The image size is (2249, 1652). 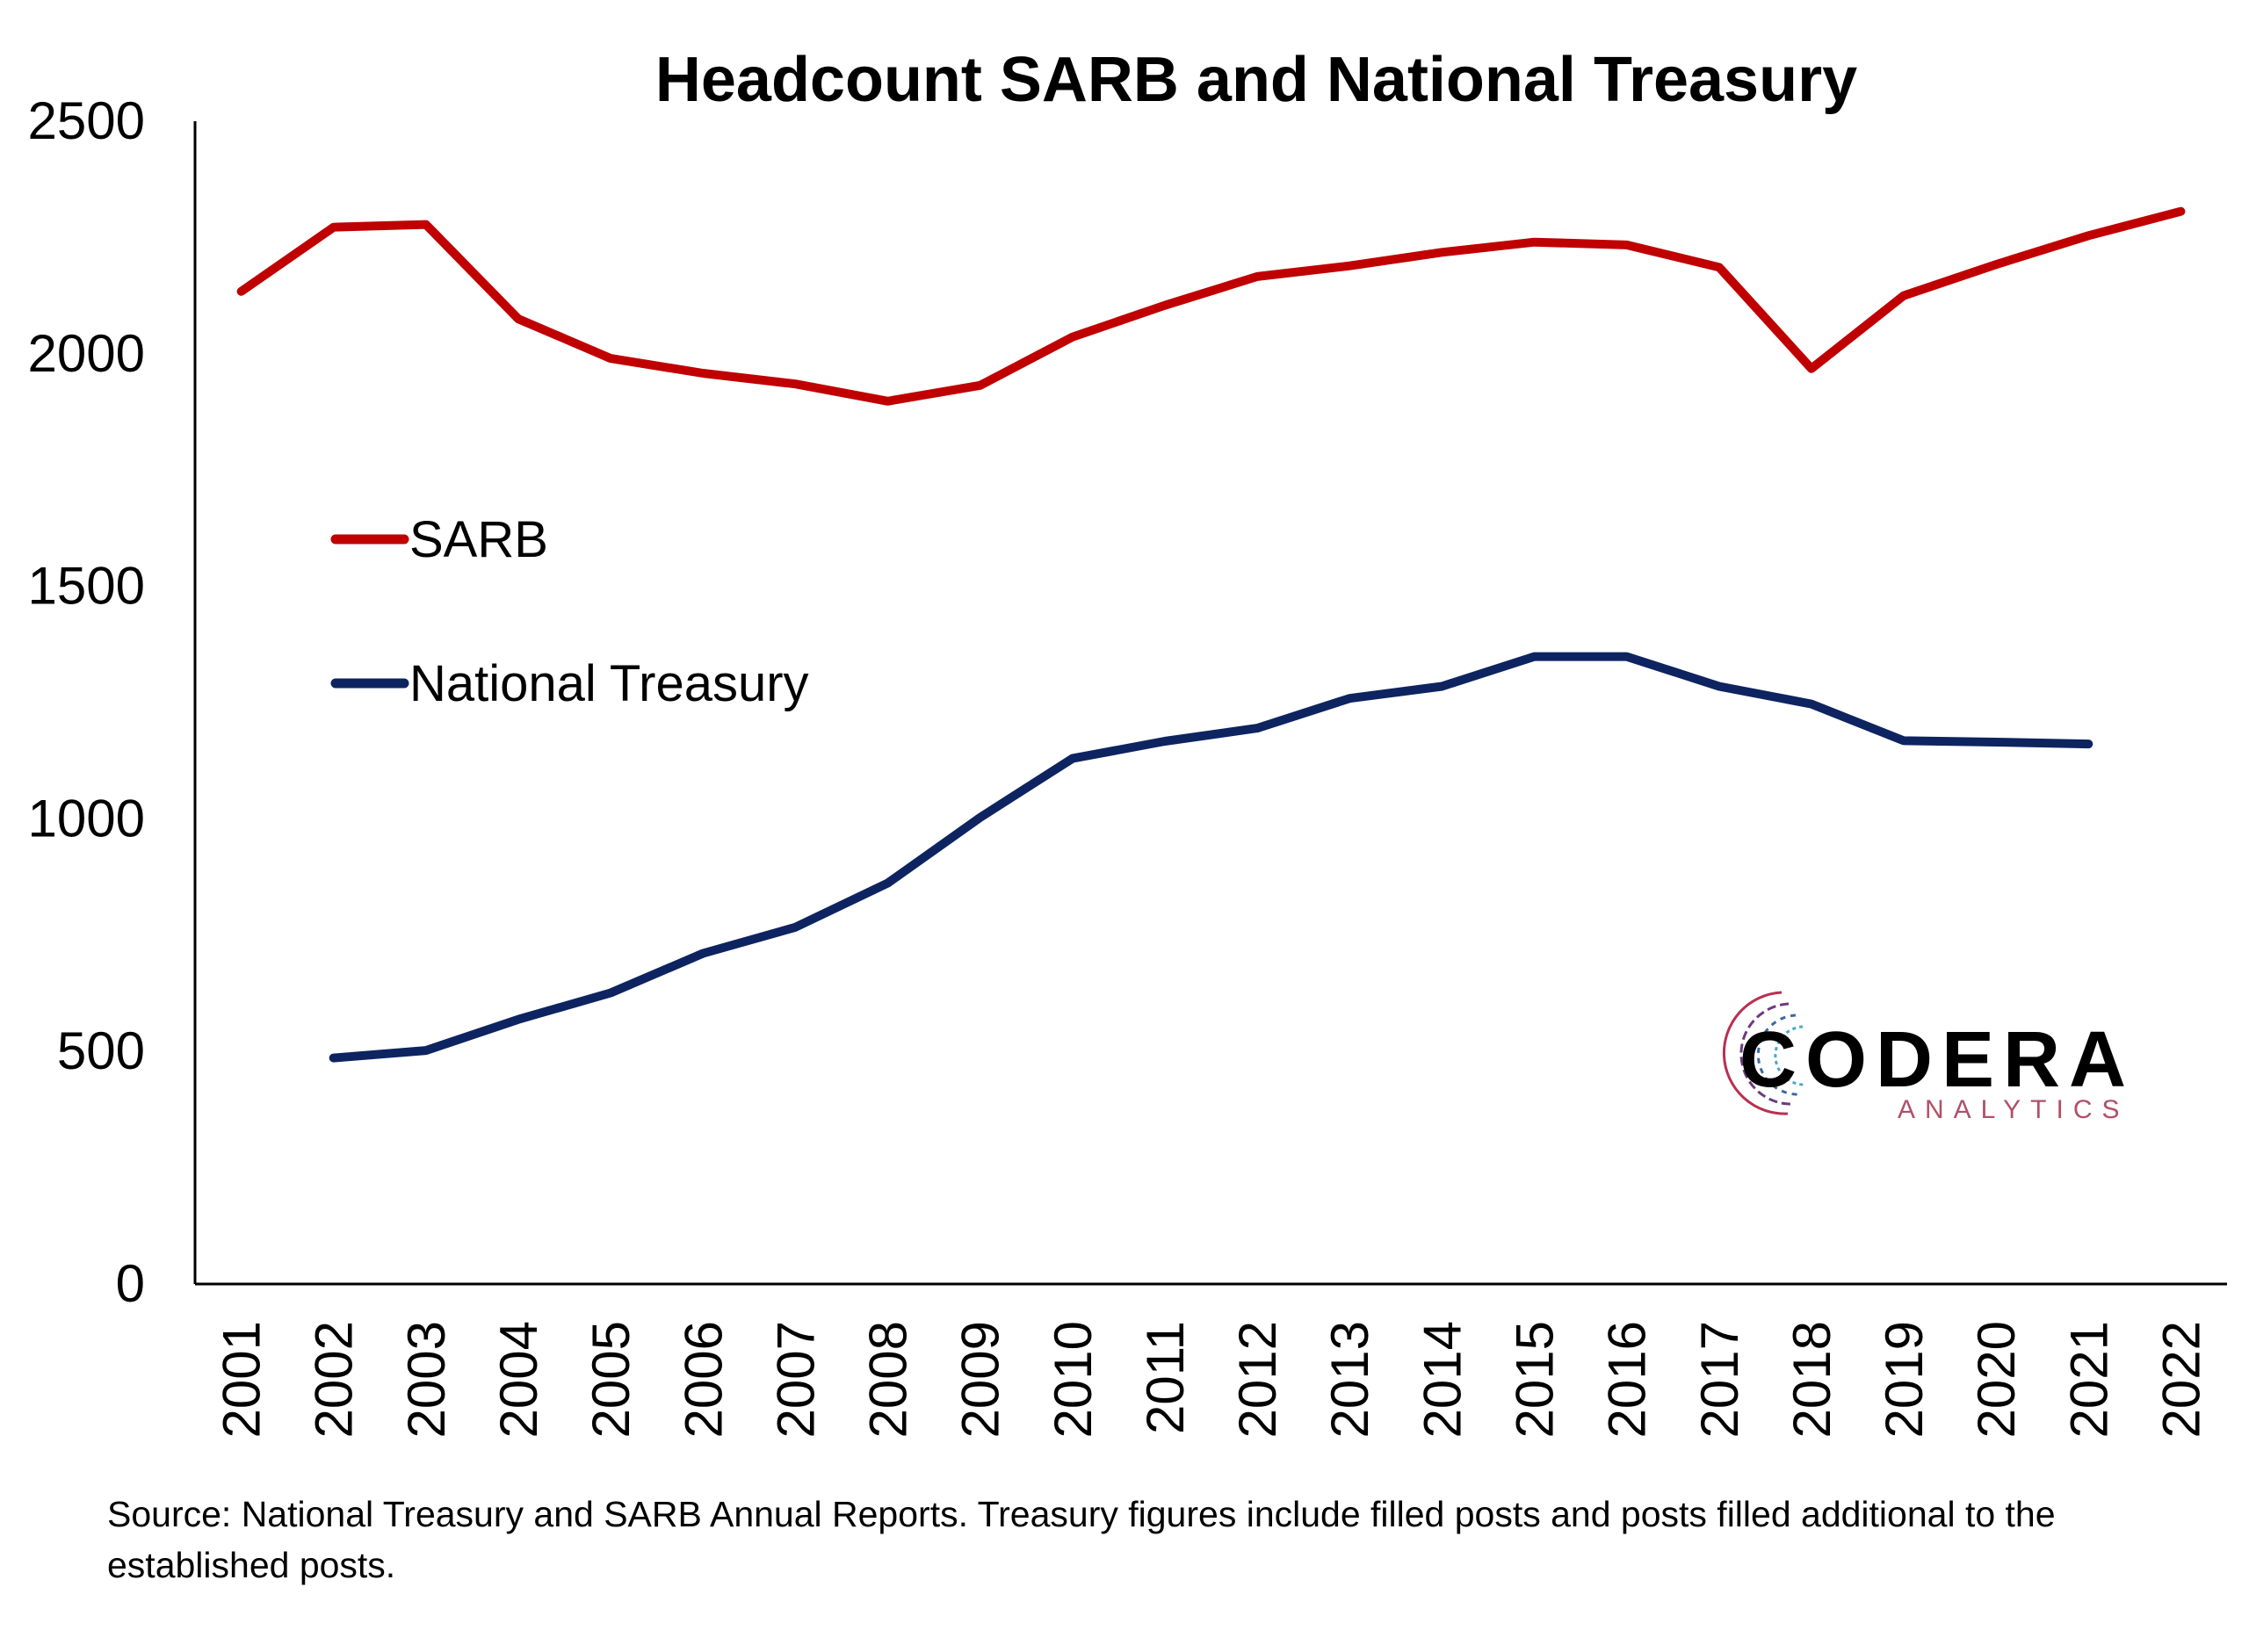 What do you see at coordinates (1719, 1379) in the screenshot?
I see `x-tick-label: 2017` at bounding box center [1719, 1379].